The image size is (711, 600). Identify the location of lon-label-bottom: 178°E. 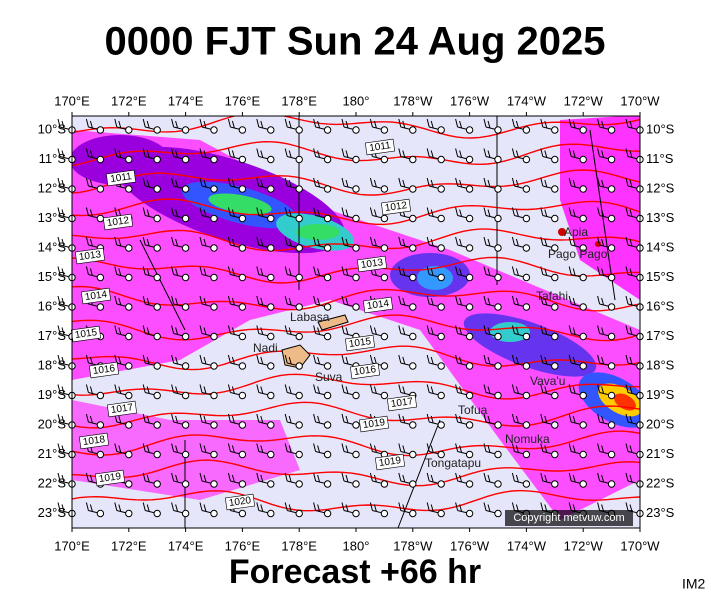
(299, 545).